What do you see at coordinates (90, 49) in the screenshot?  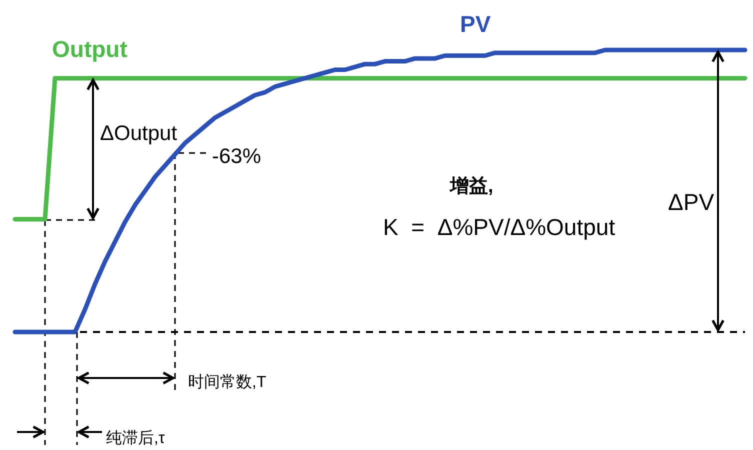 I see `series-label: Output` at bounding box center [90, 49].